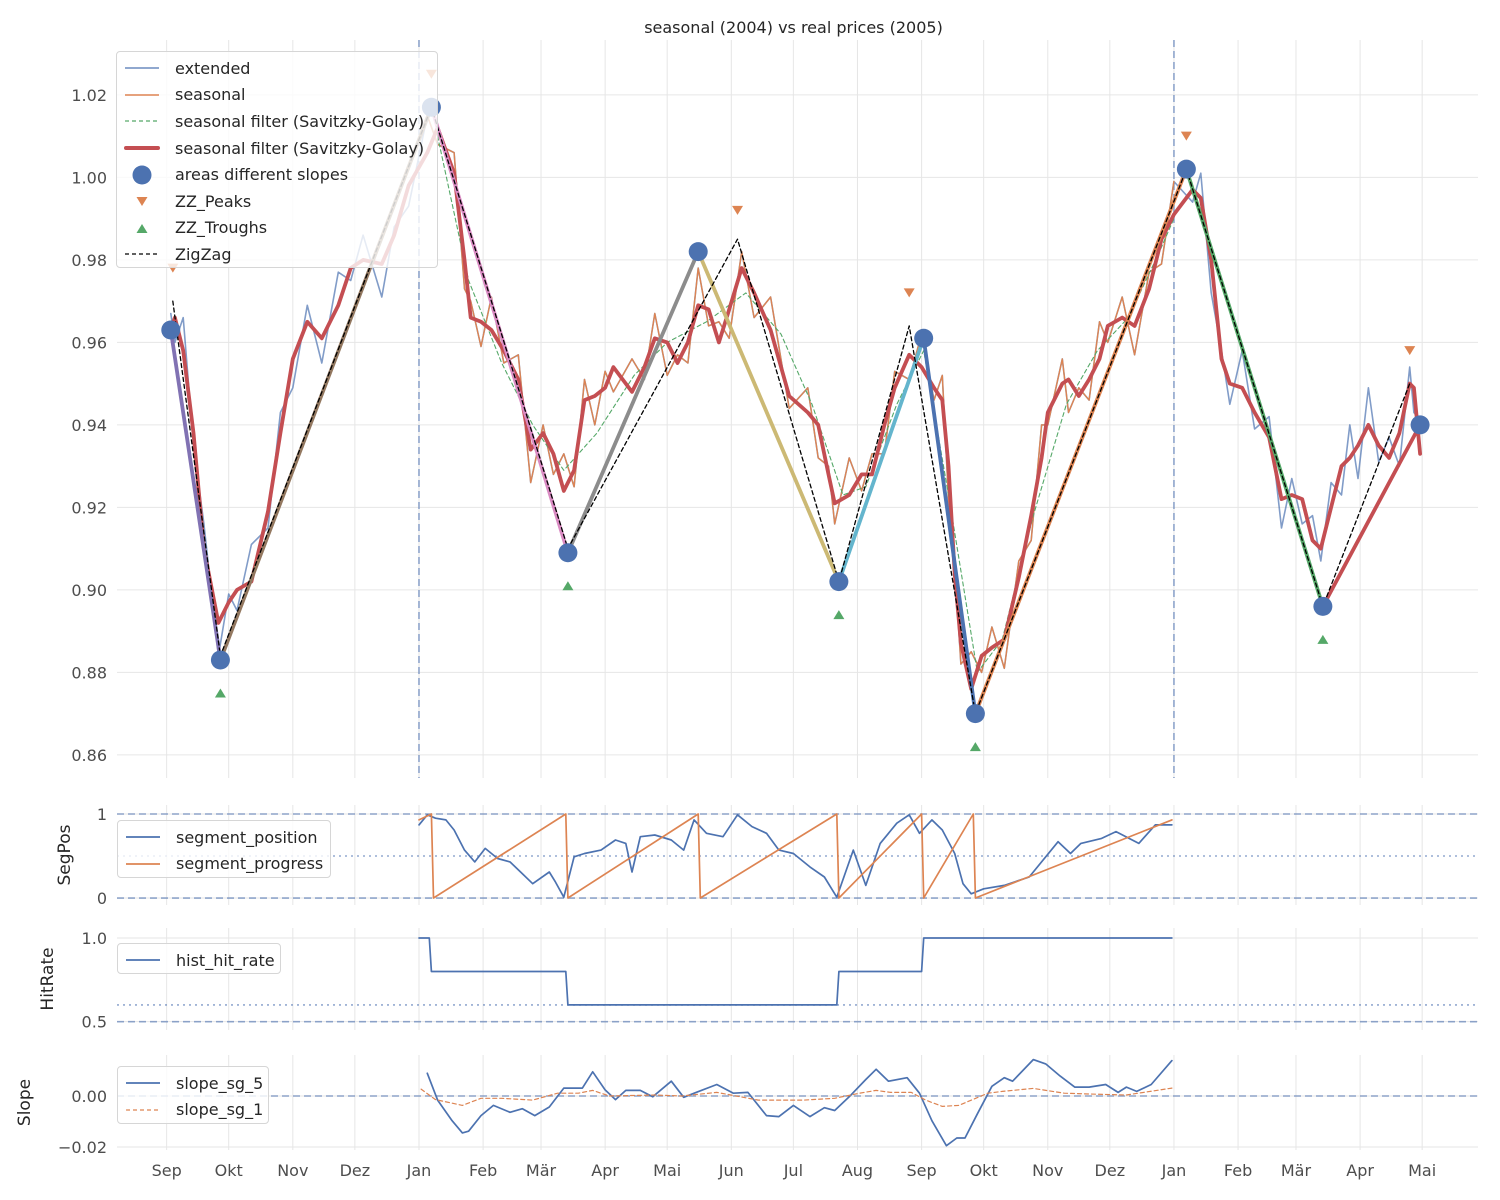 The width and height of the screenshot is (1500, 1200). I want to click on series-line-segment-position, so click(795, 856).